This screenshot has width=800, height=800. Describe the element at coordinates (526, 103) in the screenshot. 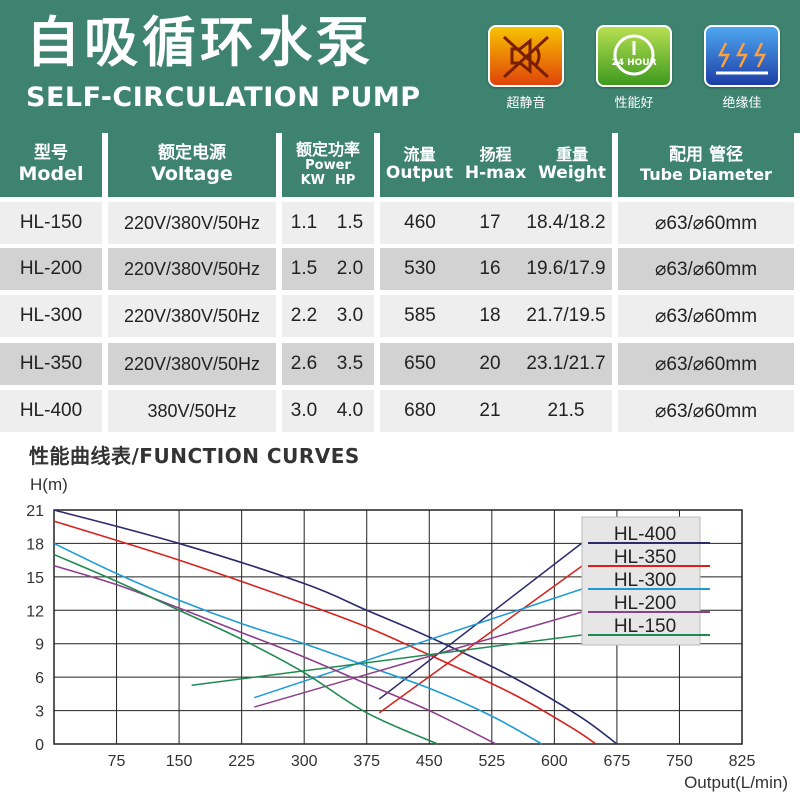

I see `feature-label: 超静音` at that location.